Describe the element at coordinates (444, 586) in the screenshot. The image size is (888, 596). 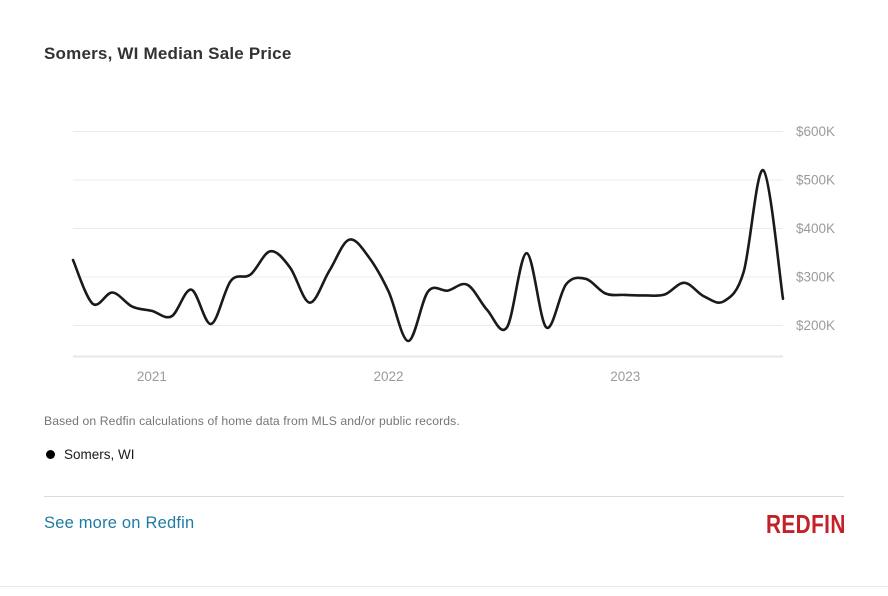
I see `bottom-border` at that location.